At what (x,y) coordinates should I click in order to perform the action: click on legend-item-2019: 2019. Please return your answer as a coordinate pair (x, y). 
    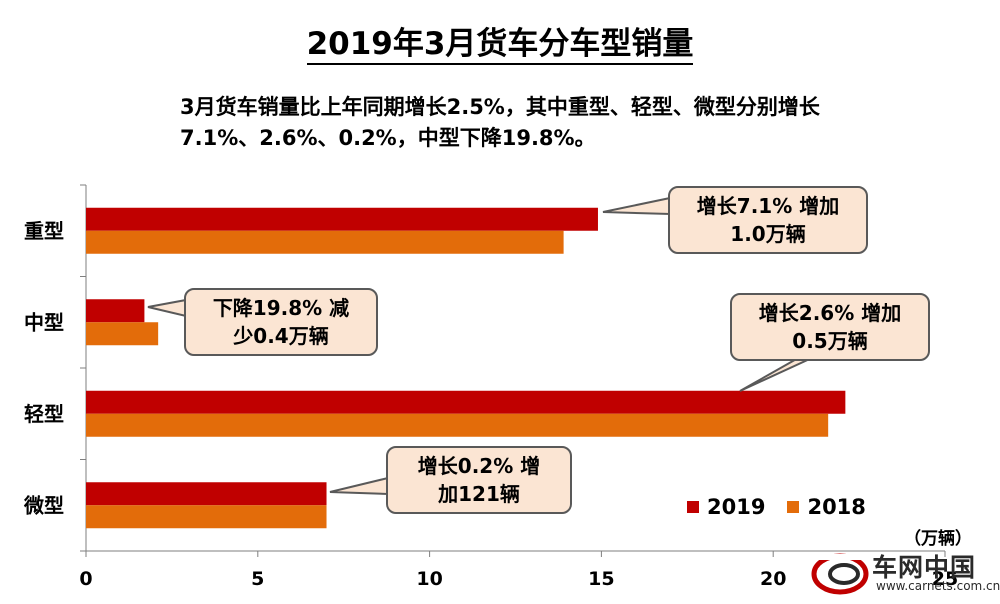
    Looking at the image, I should click on (726, 507).